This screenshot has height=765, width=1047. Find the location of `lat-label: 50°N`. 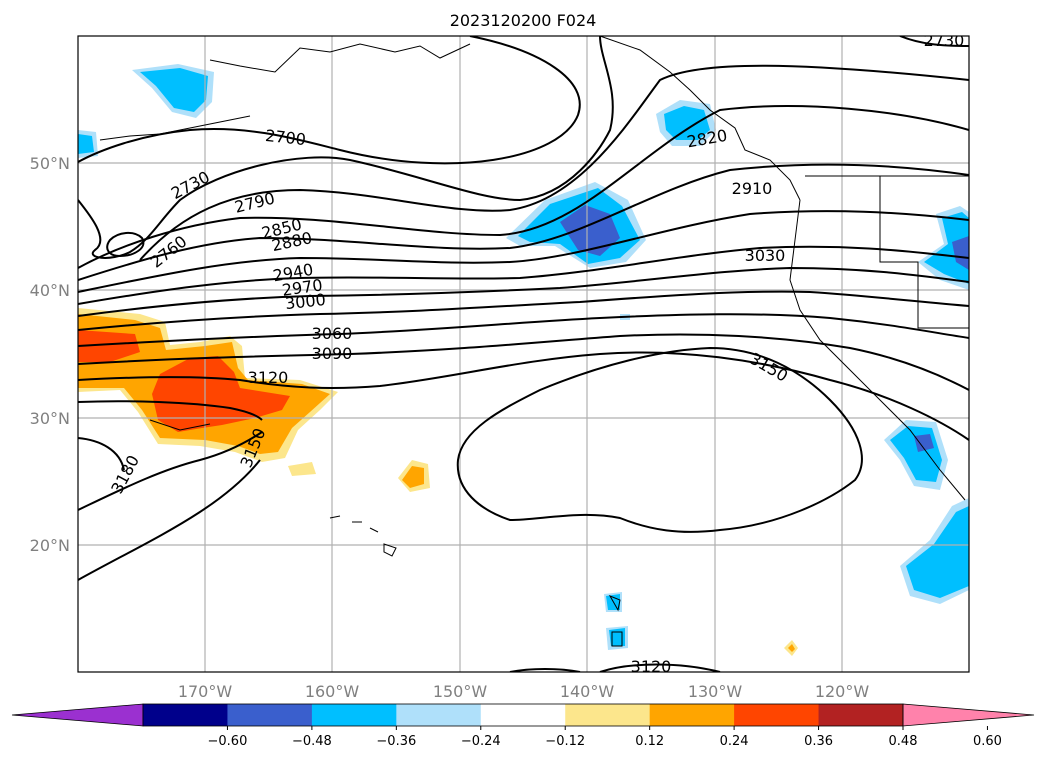

lat-label: 50°N is located at coordinates (50, 163).